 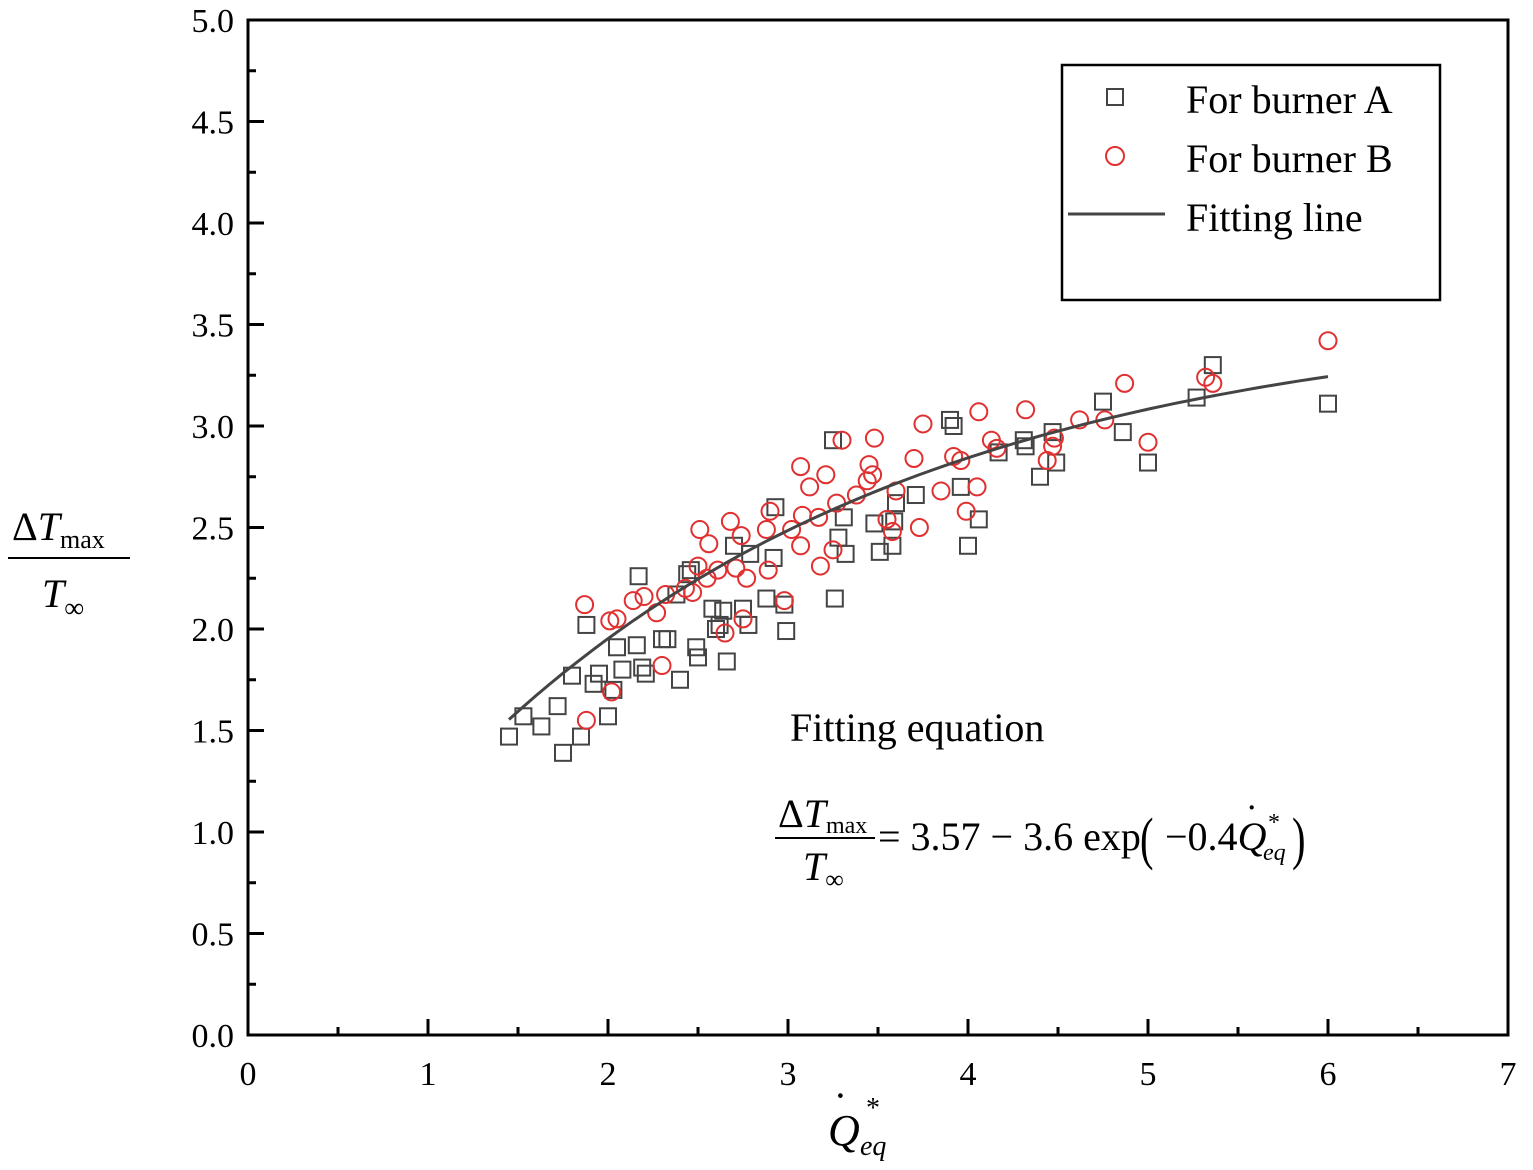 What do you see at coordinates (823, 869) in the screenshot?
I see `equation-lhs-denominator: T∞` at bounding box center [823, 869].